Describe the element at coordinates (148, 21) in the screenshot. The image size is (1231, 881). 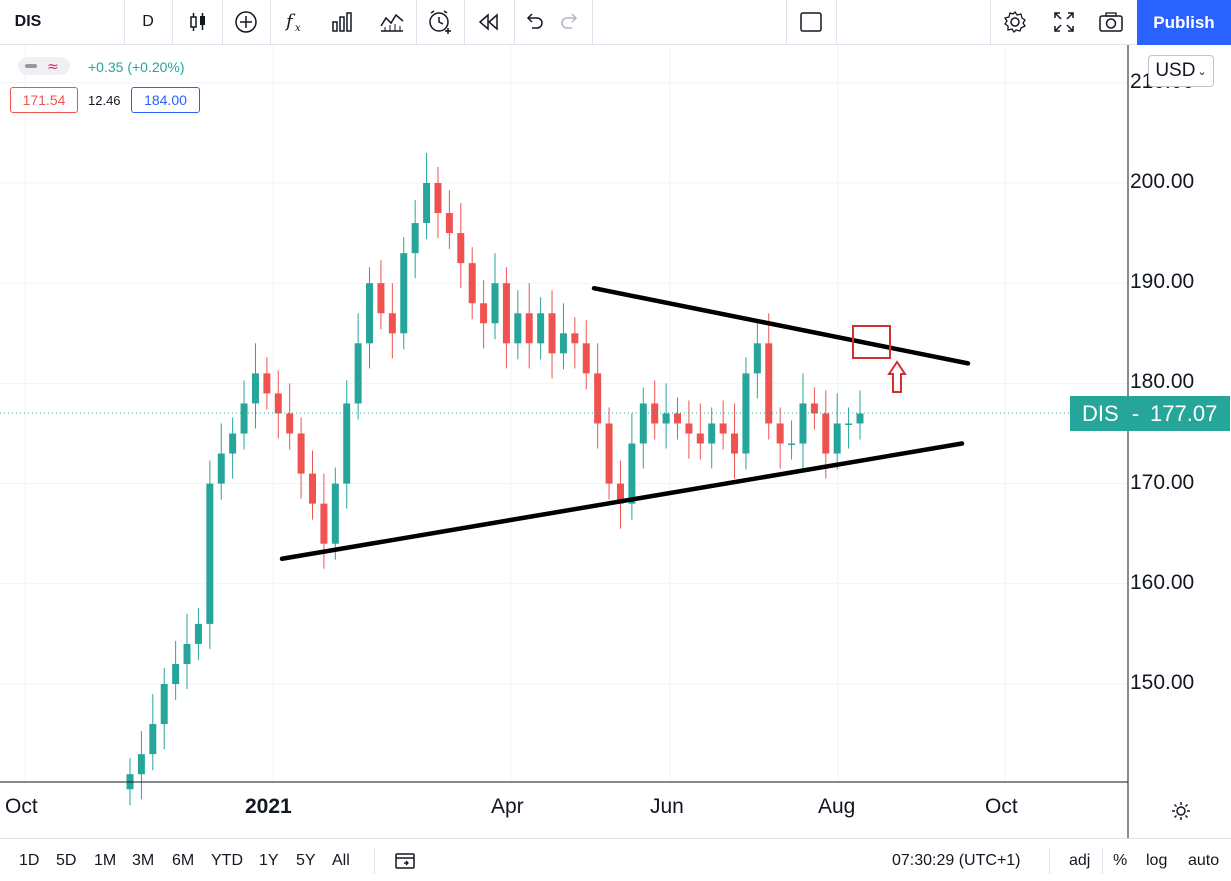
I see `interval-button: D` at that location.